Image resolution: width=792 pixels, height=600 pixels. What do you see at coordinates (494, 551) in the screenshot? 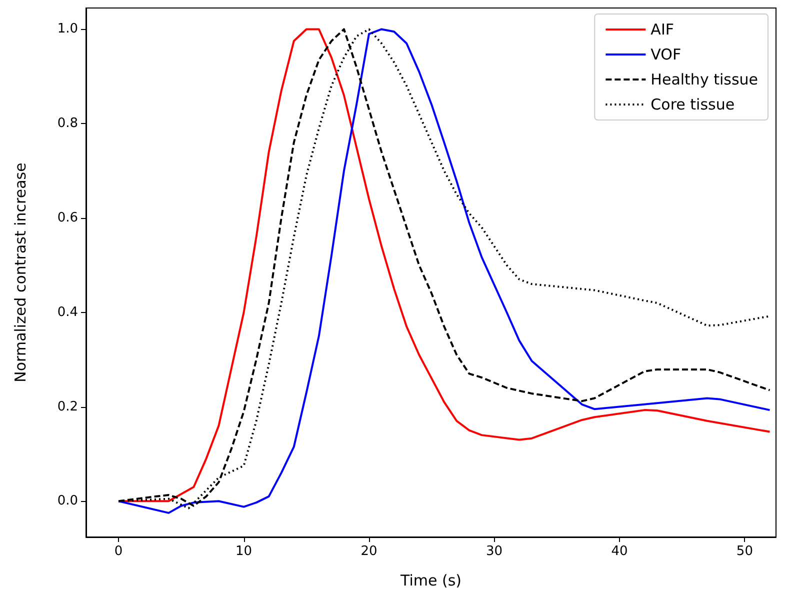
I see `x-tick-label: 30` at bounding box center [494, 551].